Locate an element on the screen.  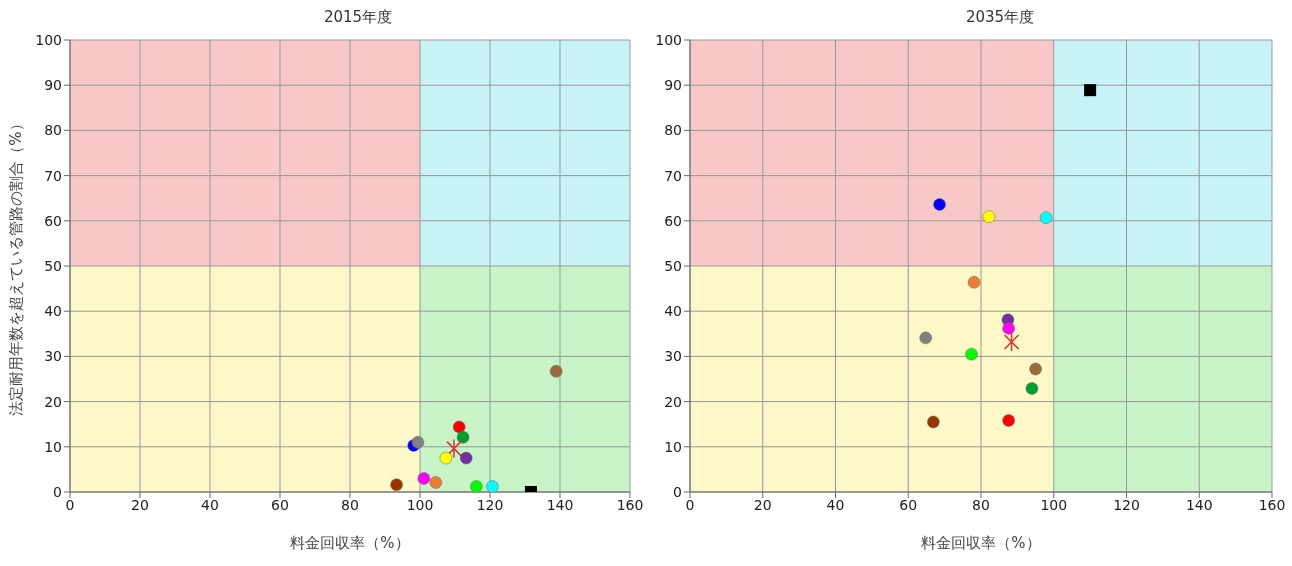
chart-title: 2035年度 is located at coordinates (1000, 18).